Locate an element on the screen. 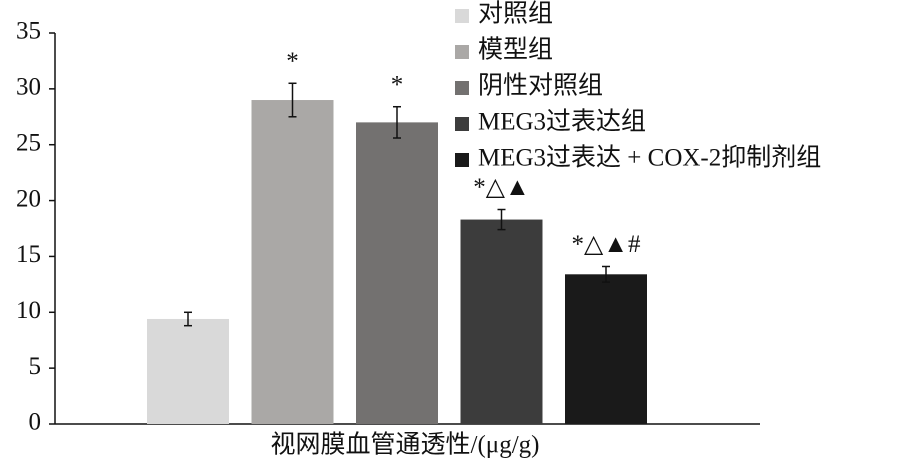  annotation: *△▲# is located at coordinates (606, 244).